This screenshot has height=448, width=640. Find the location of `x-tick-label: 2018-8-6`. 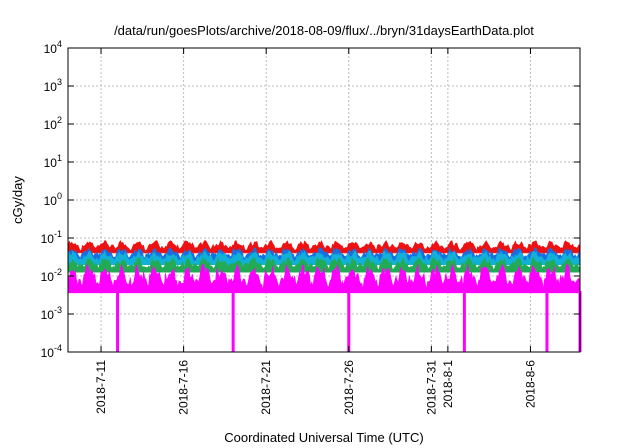

x-tick-label: 2018-8-6 is located at coordinates (530, 384).